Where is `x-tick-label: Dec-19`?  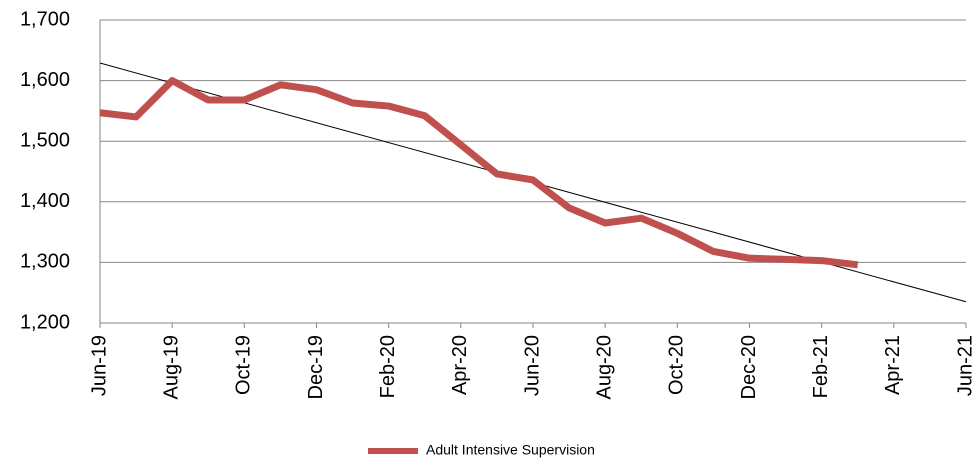 x-tick-label: Dec-19 is located at coordinates (316, 367).